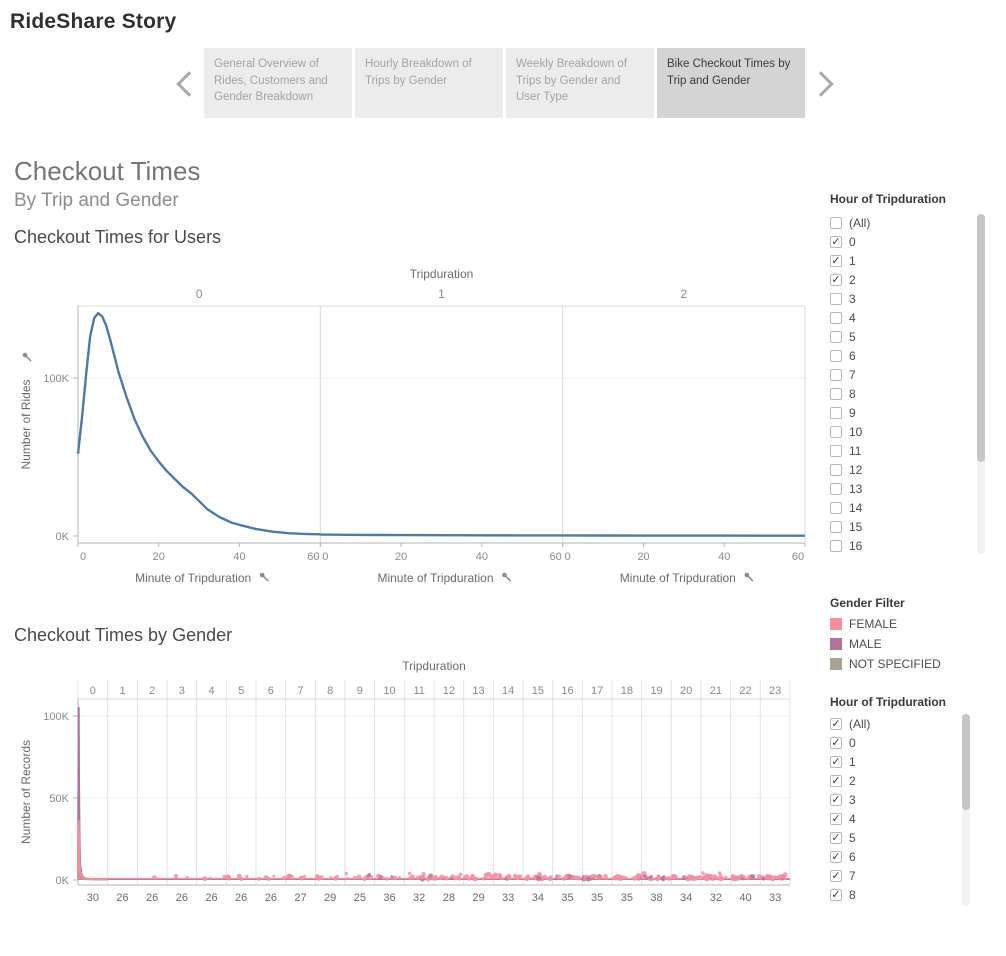  Describe the element at coordinates (901, 431) in the screenshot. I see `hour-filter-checkbox-row: 10` at that location.